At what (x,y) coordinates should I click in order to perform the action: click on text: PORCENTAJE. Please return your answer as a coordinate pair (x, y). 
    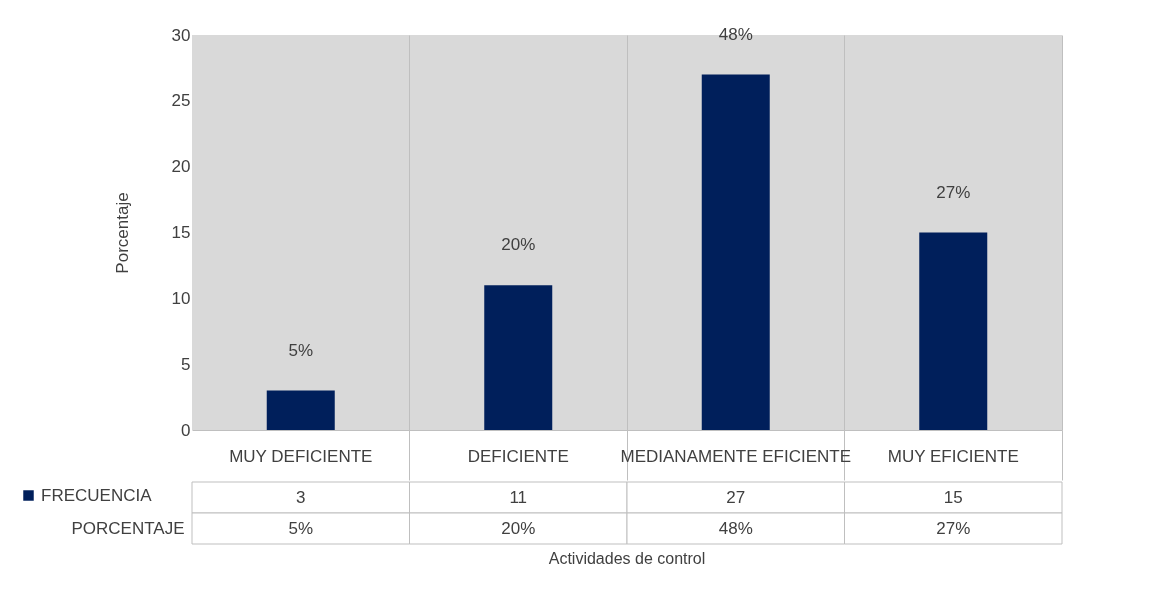
    Looking at the image, I should click on (128, 528).